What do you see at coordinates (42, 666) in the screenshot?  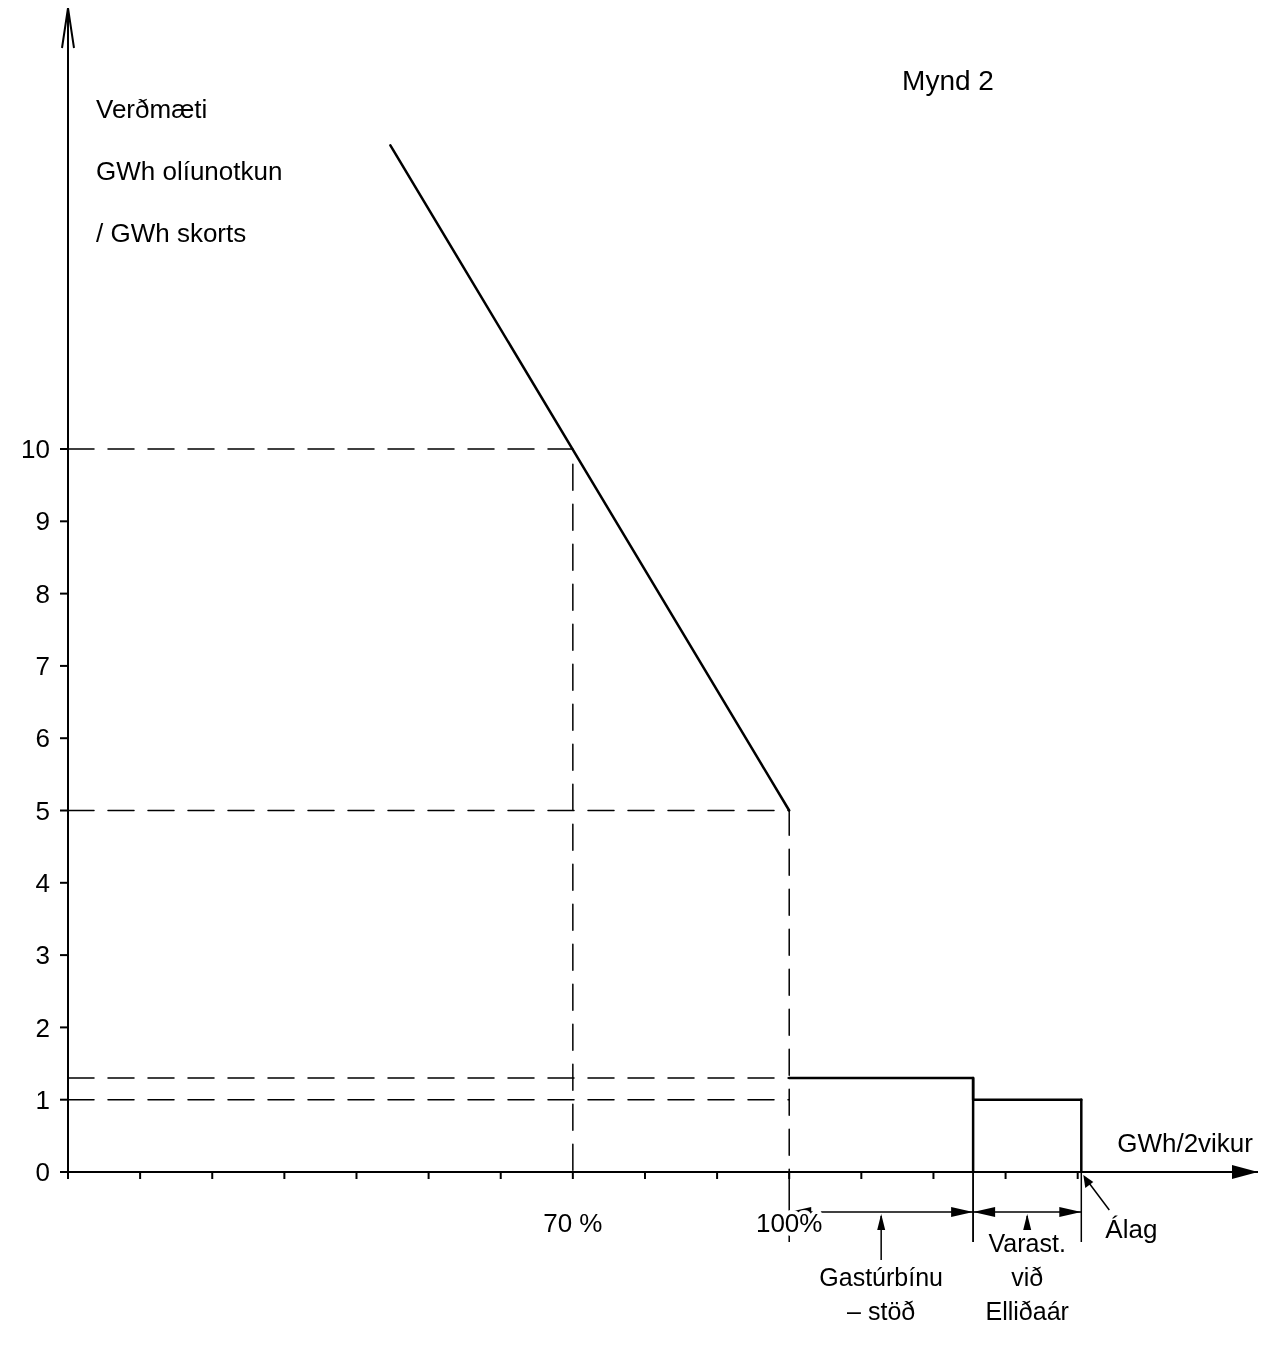 I see `y-tick-label: 7` at bounding box center [42, 666].